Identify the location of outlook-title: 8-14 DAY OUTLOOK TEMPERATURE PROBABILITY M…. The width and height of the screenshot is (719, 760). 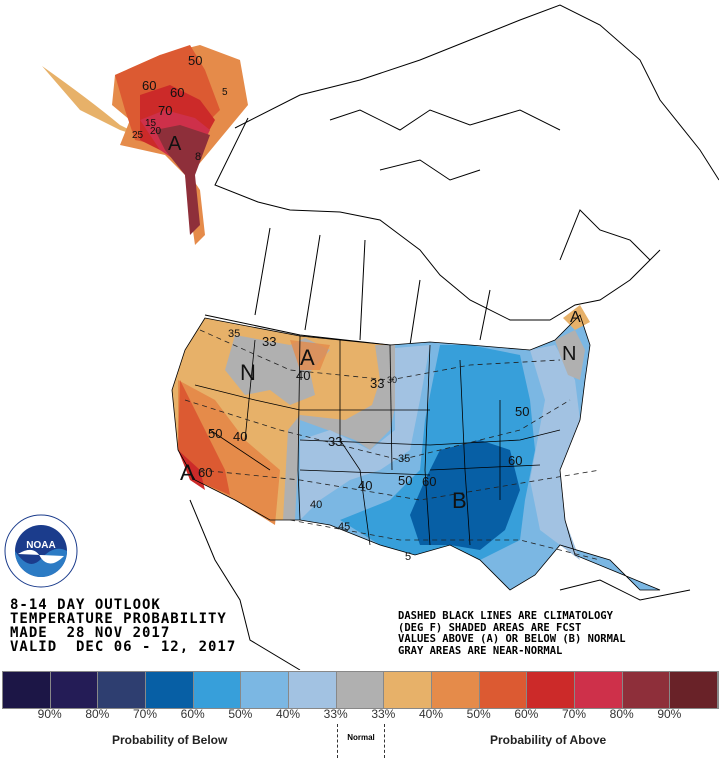
(123, 626).